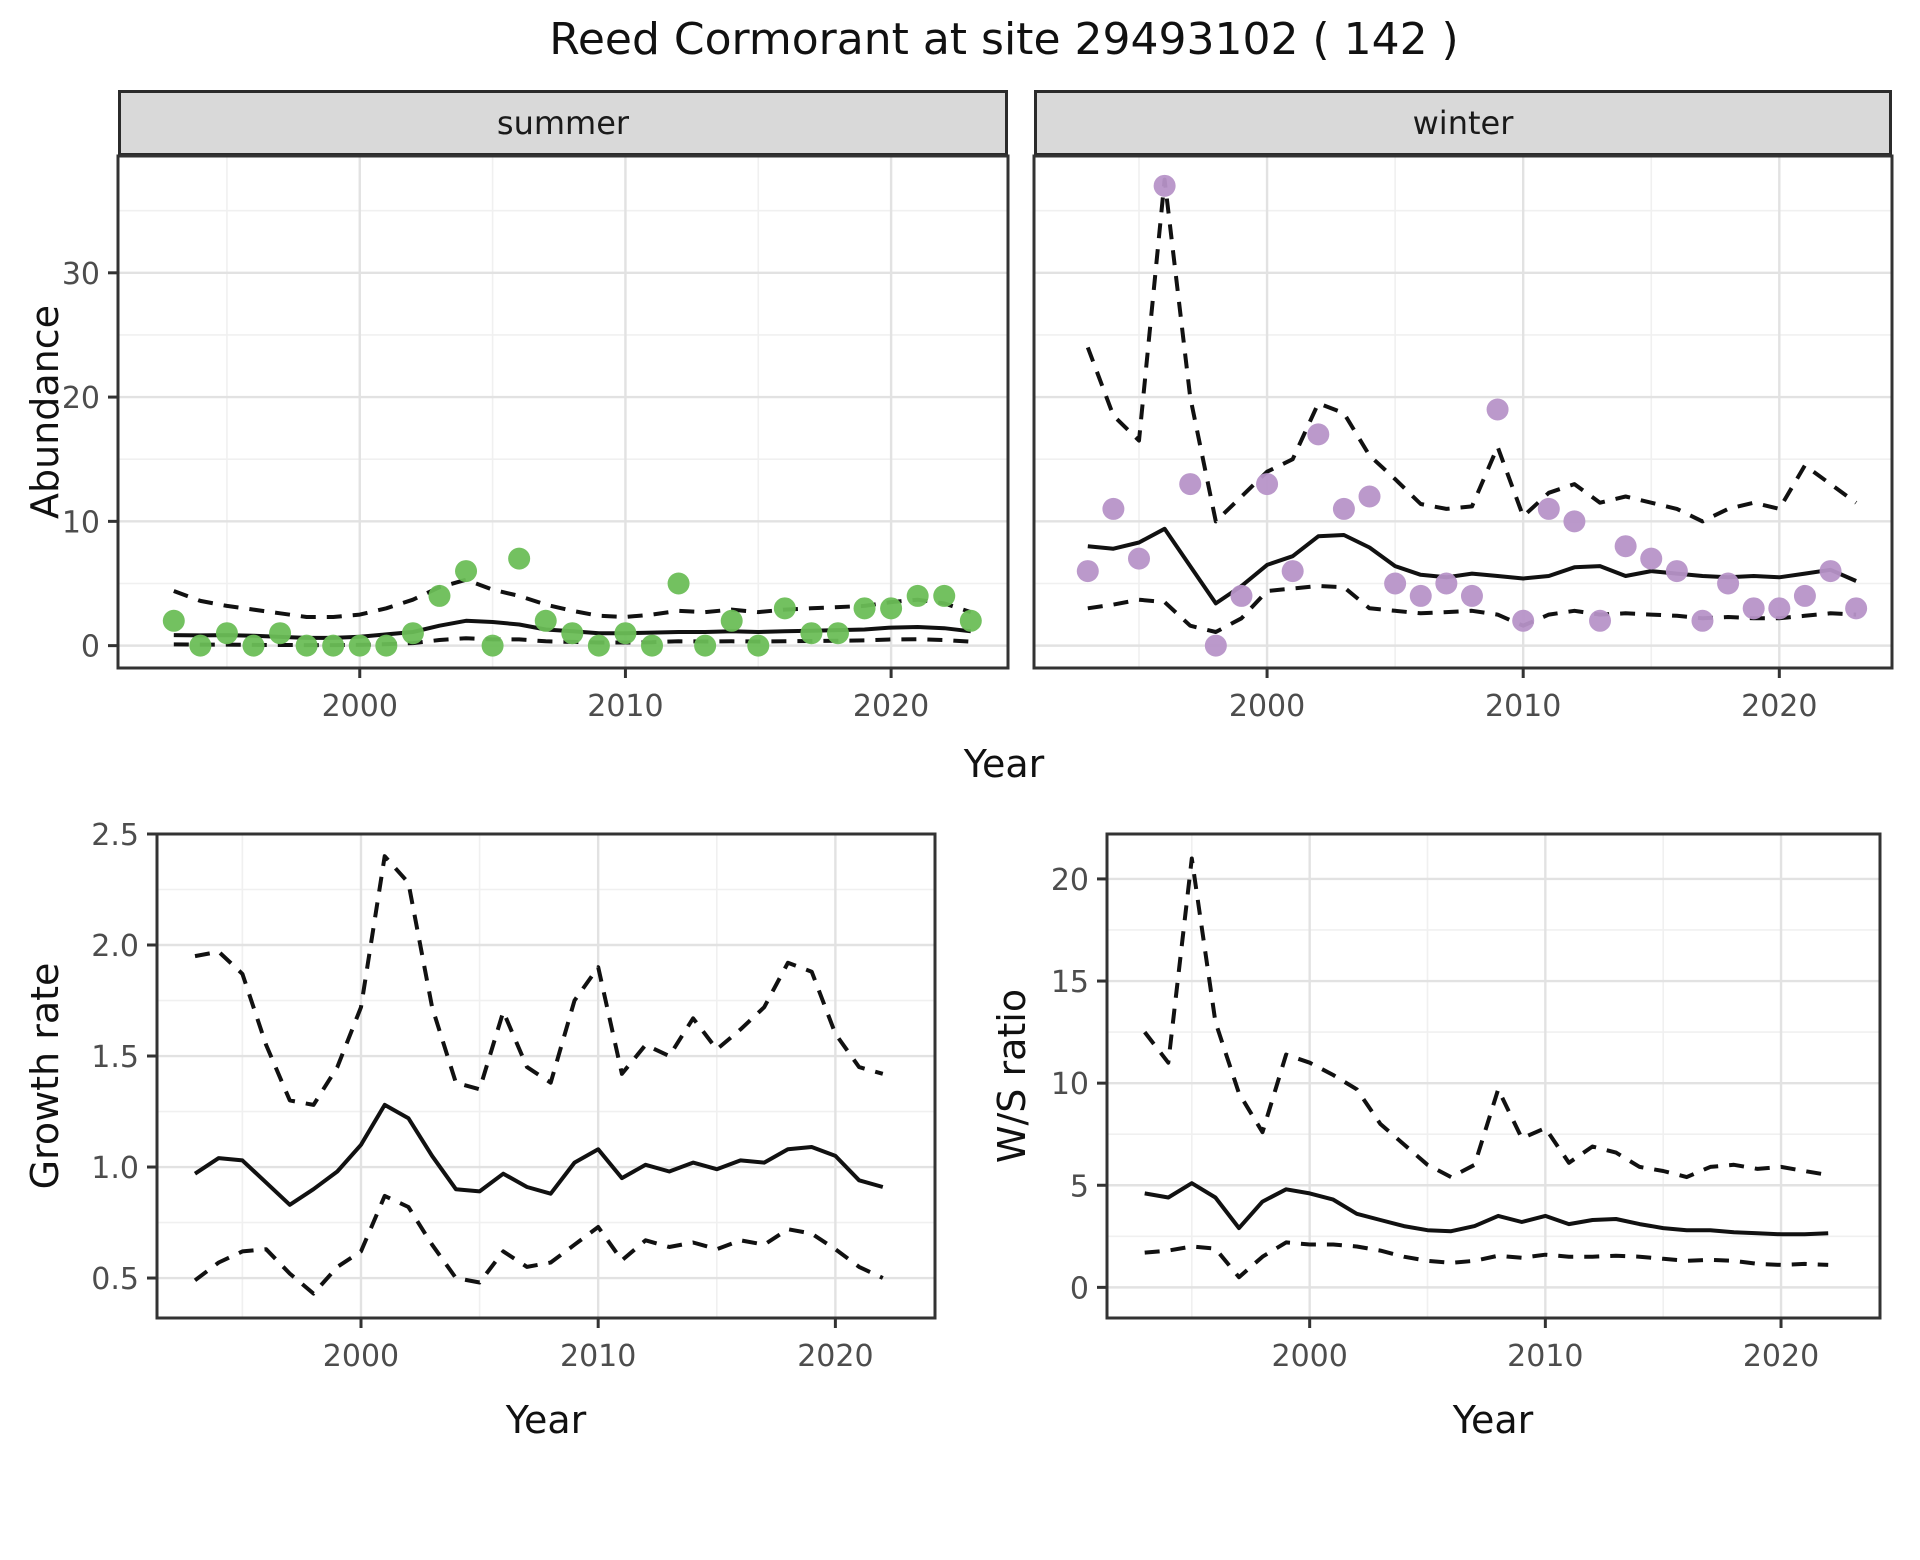 This screenshot has height=1560, width=1920. What do you see at coordinates (1079, 1186) in the screenshot?
I see `svg-text: 5` at bounding box center [1079, 1186].